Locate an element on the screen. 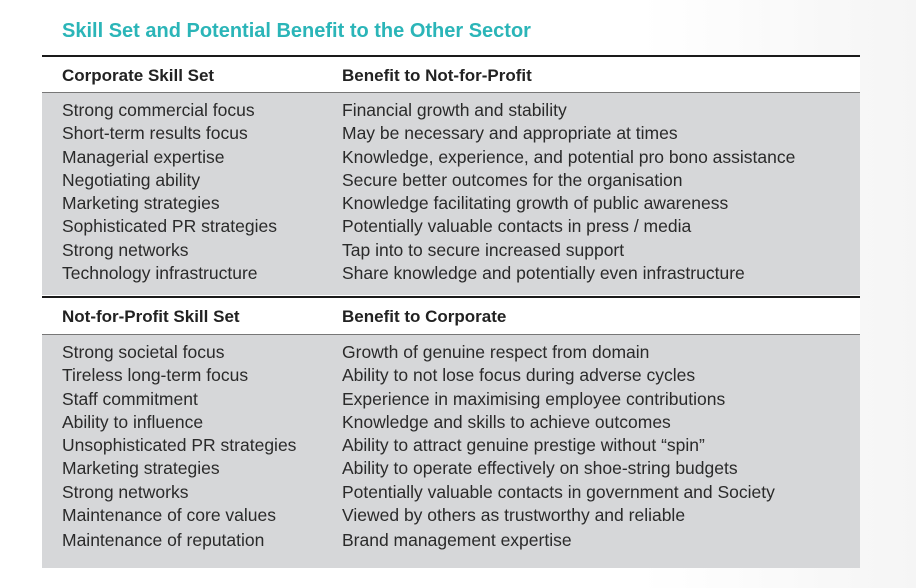 This screenshot has width=916, height=588. benefit-cell: Knowledge and skills to achieve outcomes is located at coordinates (506, 421).